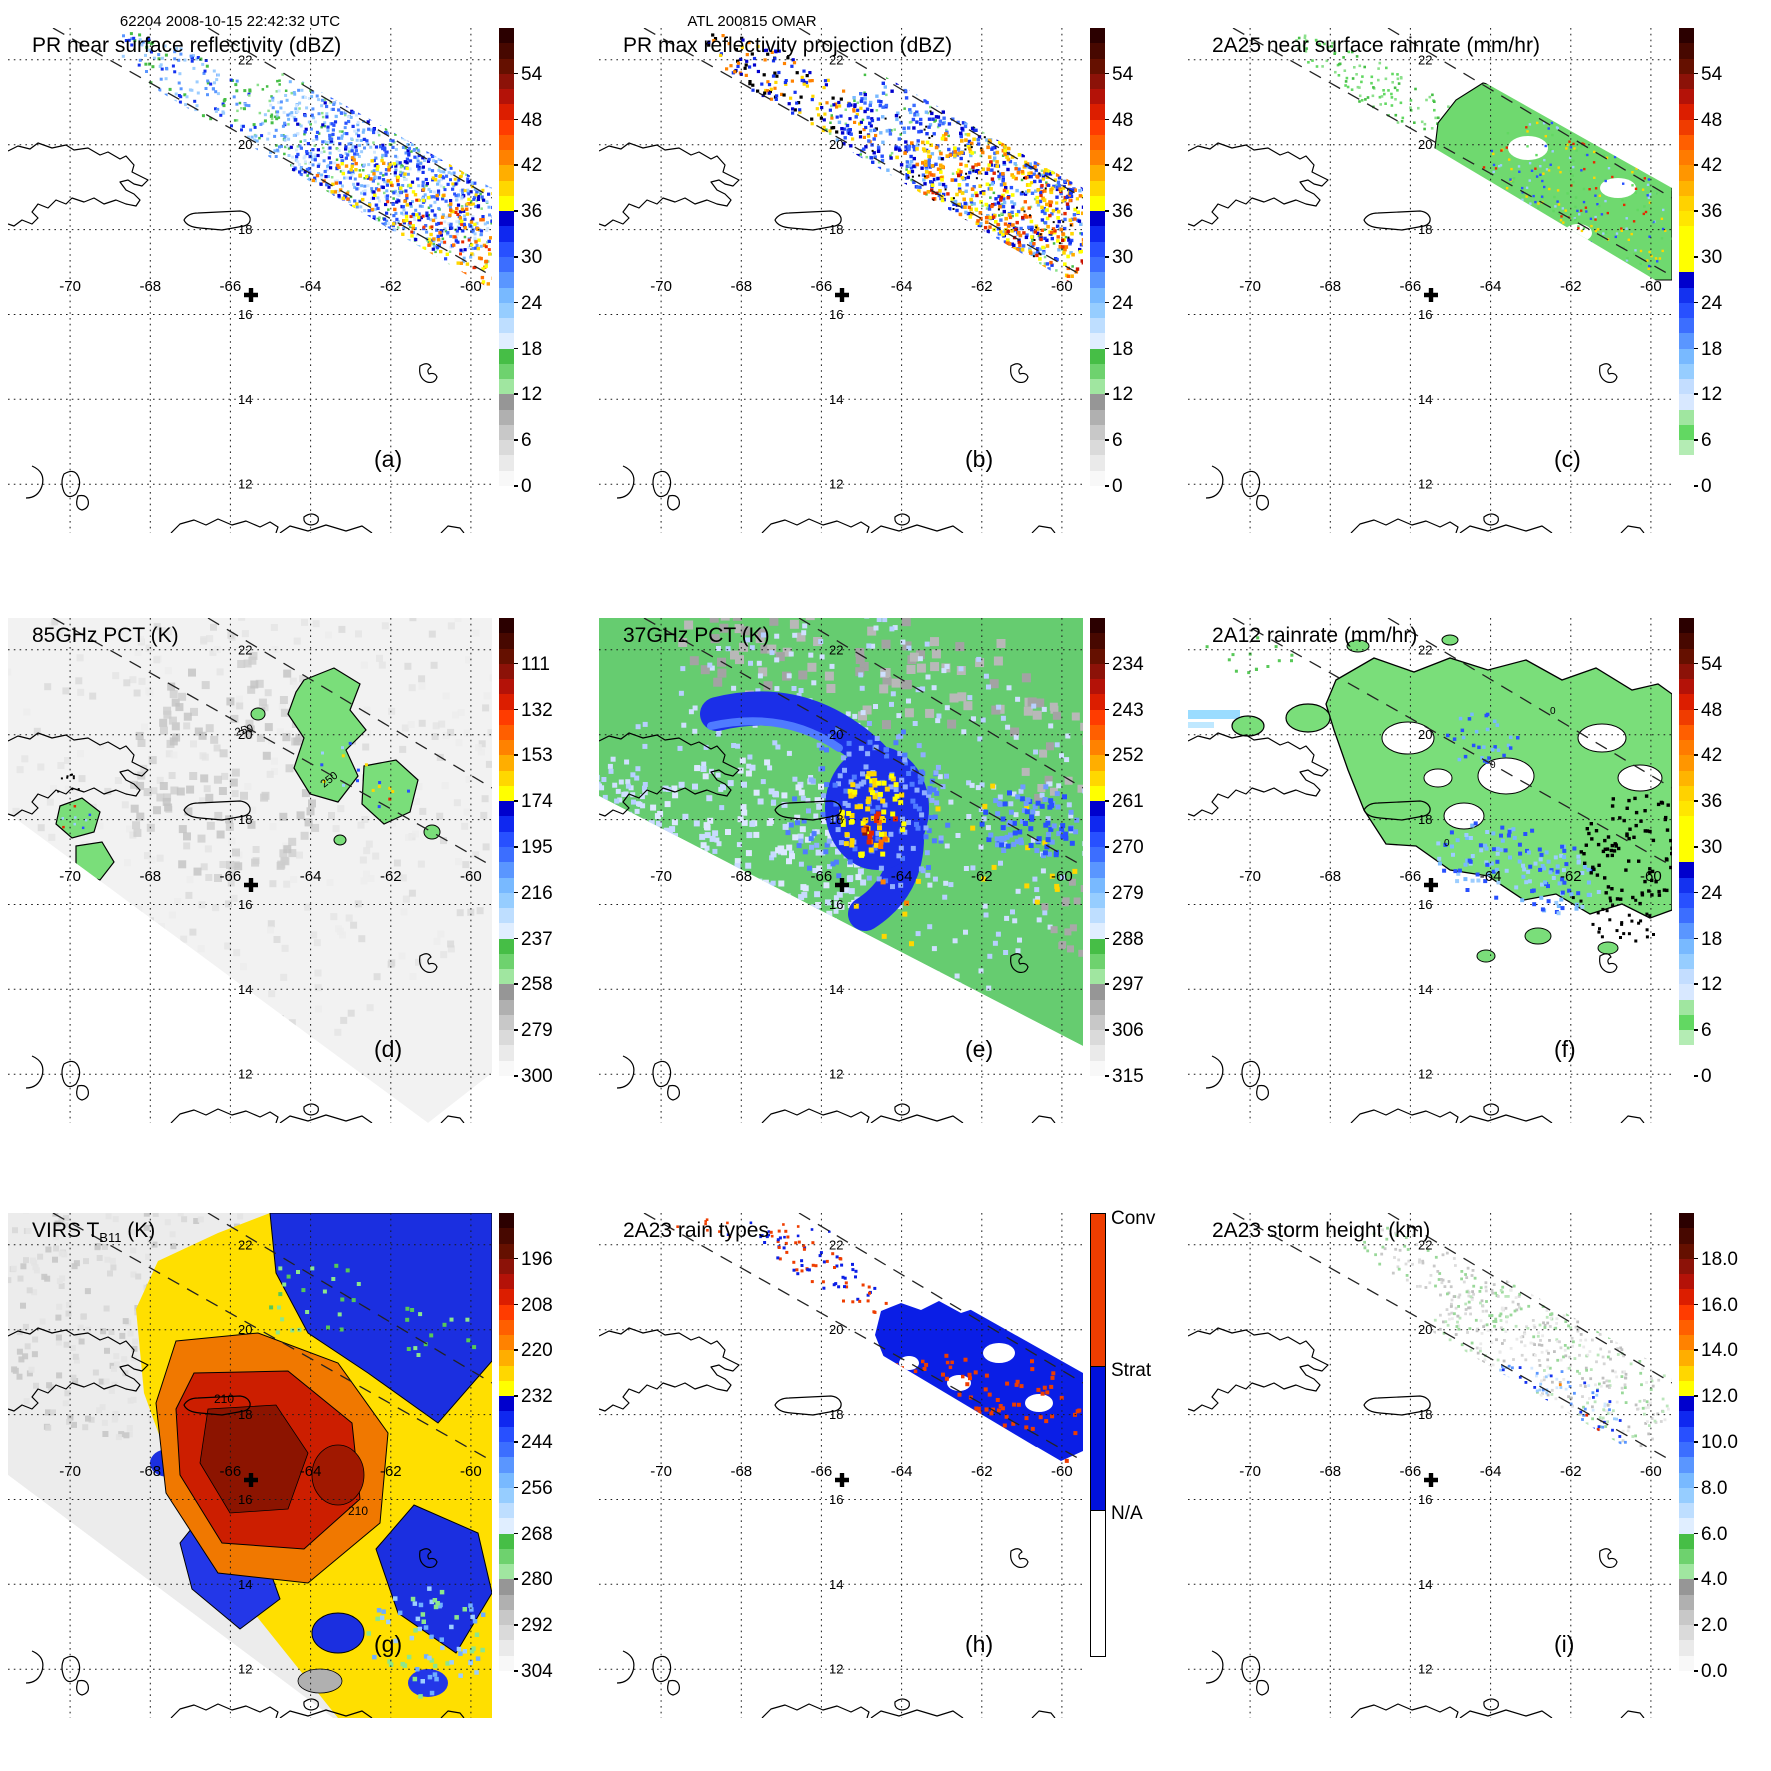  I want to click on lat-tick-label: 14, so click(836, 399).